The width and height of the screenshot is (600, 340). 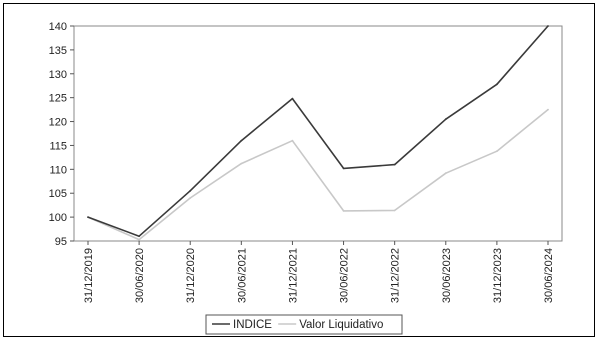 What do you see at coordinates (549, 275) in the screenshot?
I see `x-tick-label: 30/06/2024` at bounding box center [549, 275].